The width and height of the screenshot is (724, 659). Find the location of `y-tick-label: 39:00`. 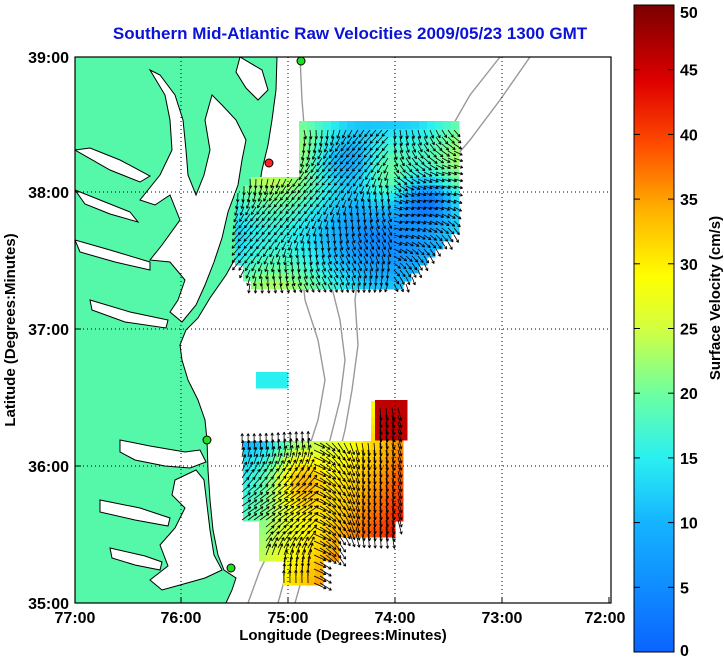

y-tick-label: 39:00 is located at coordinates (48, 58).